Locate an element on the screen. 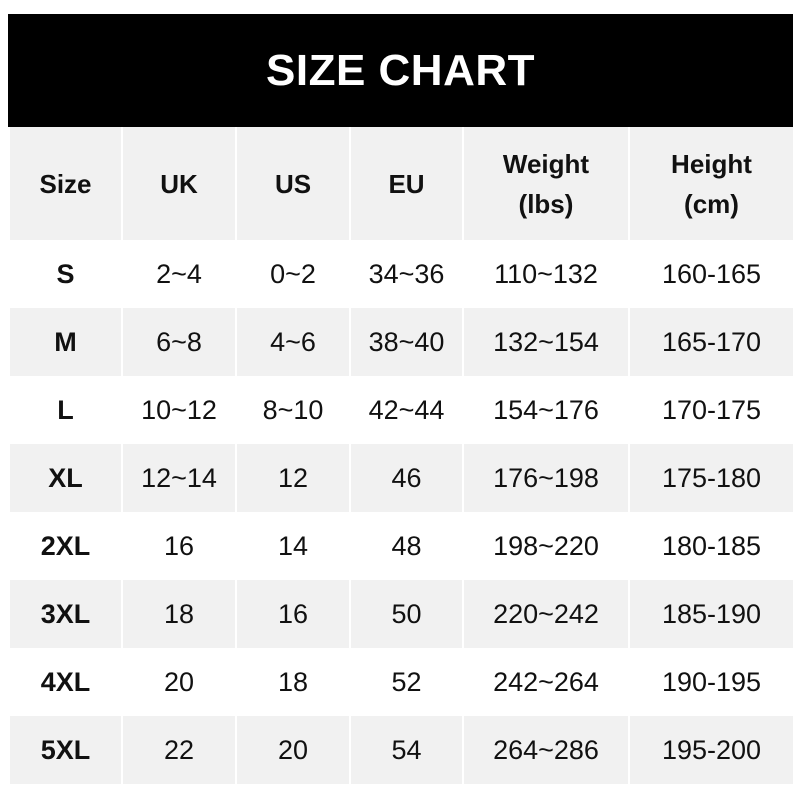 This screenshot has width=800, height=800. header-size: Size is located at coordinates (65, 183).